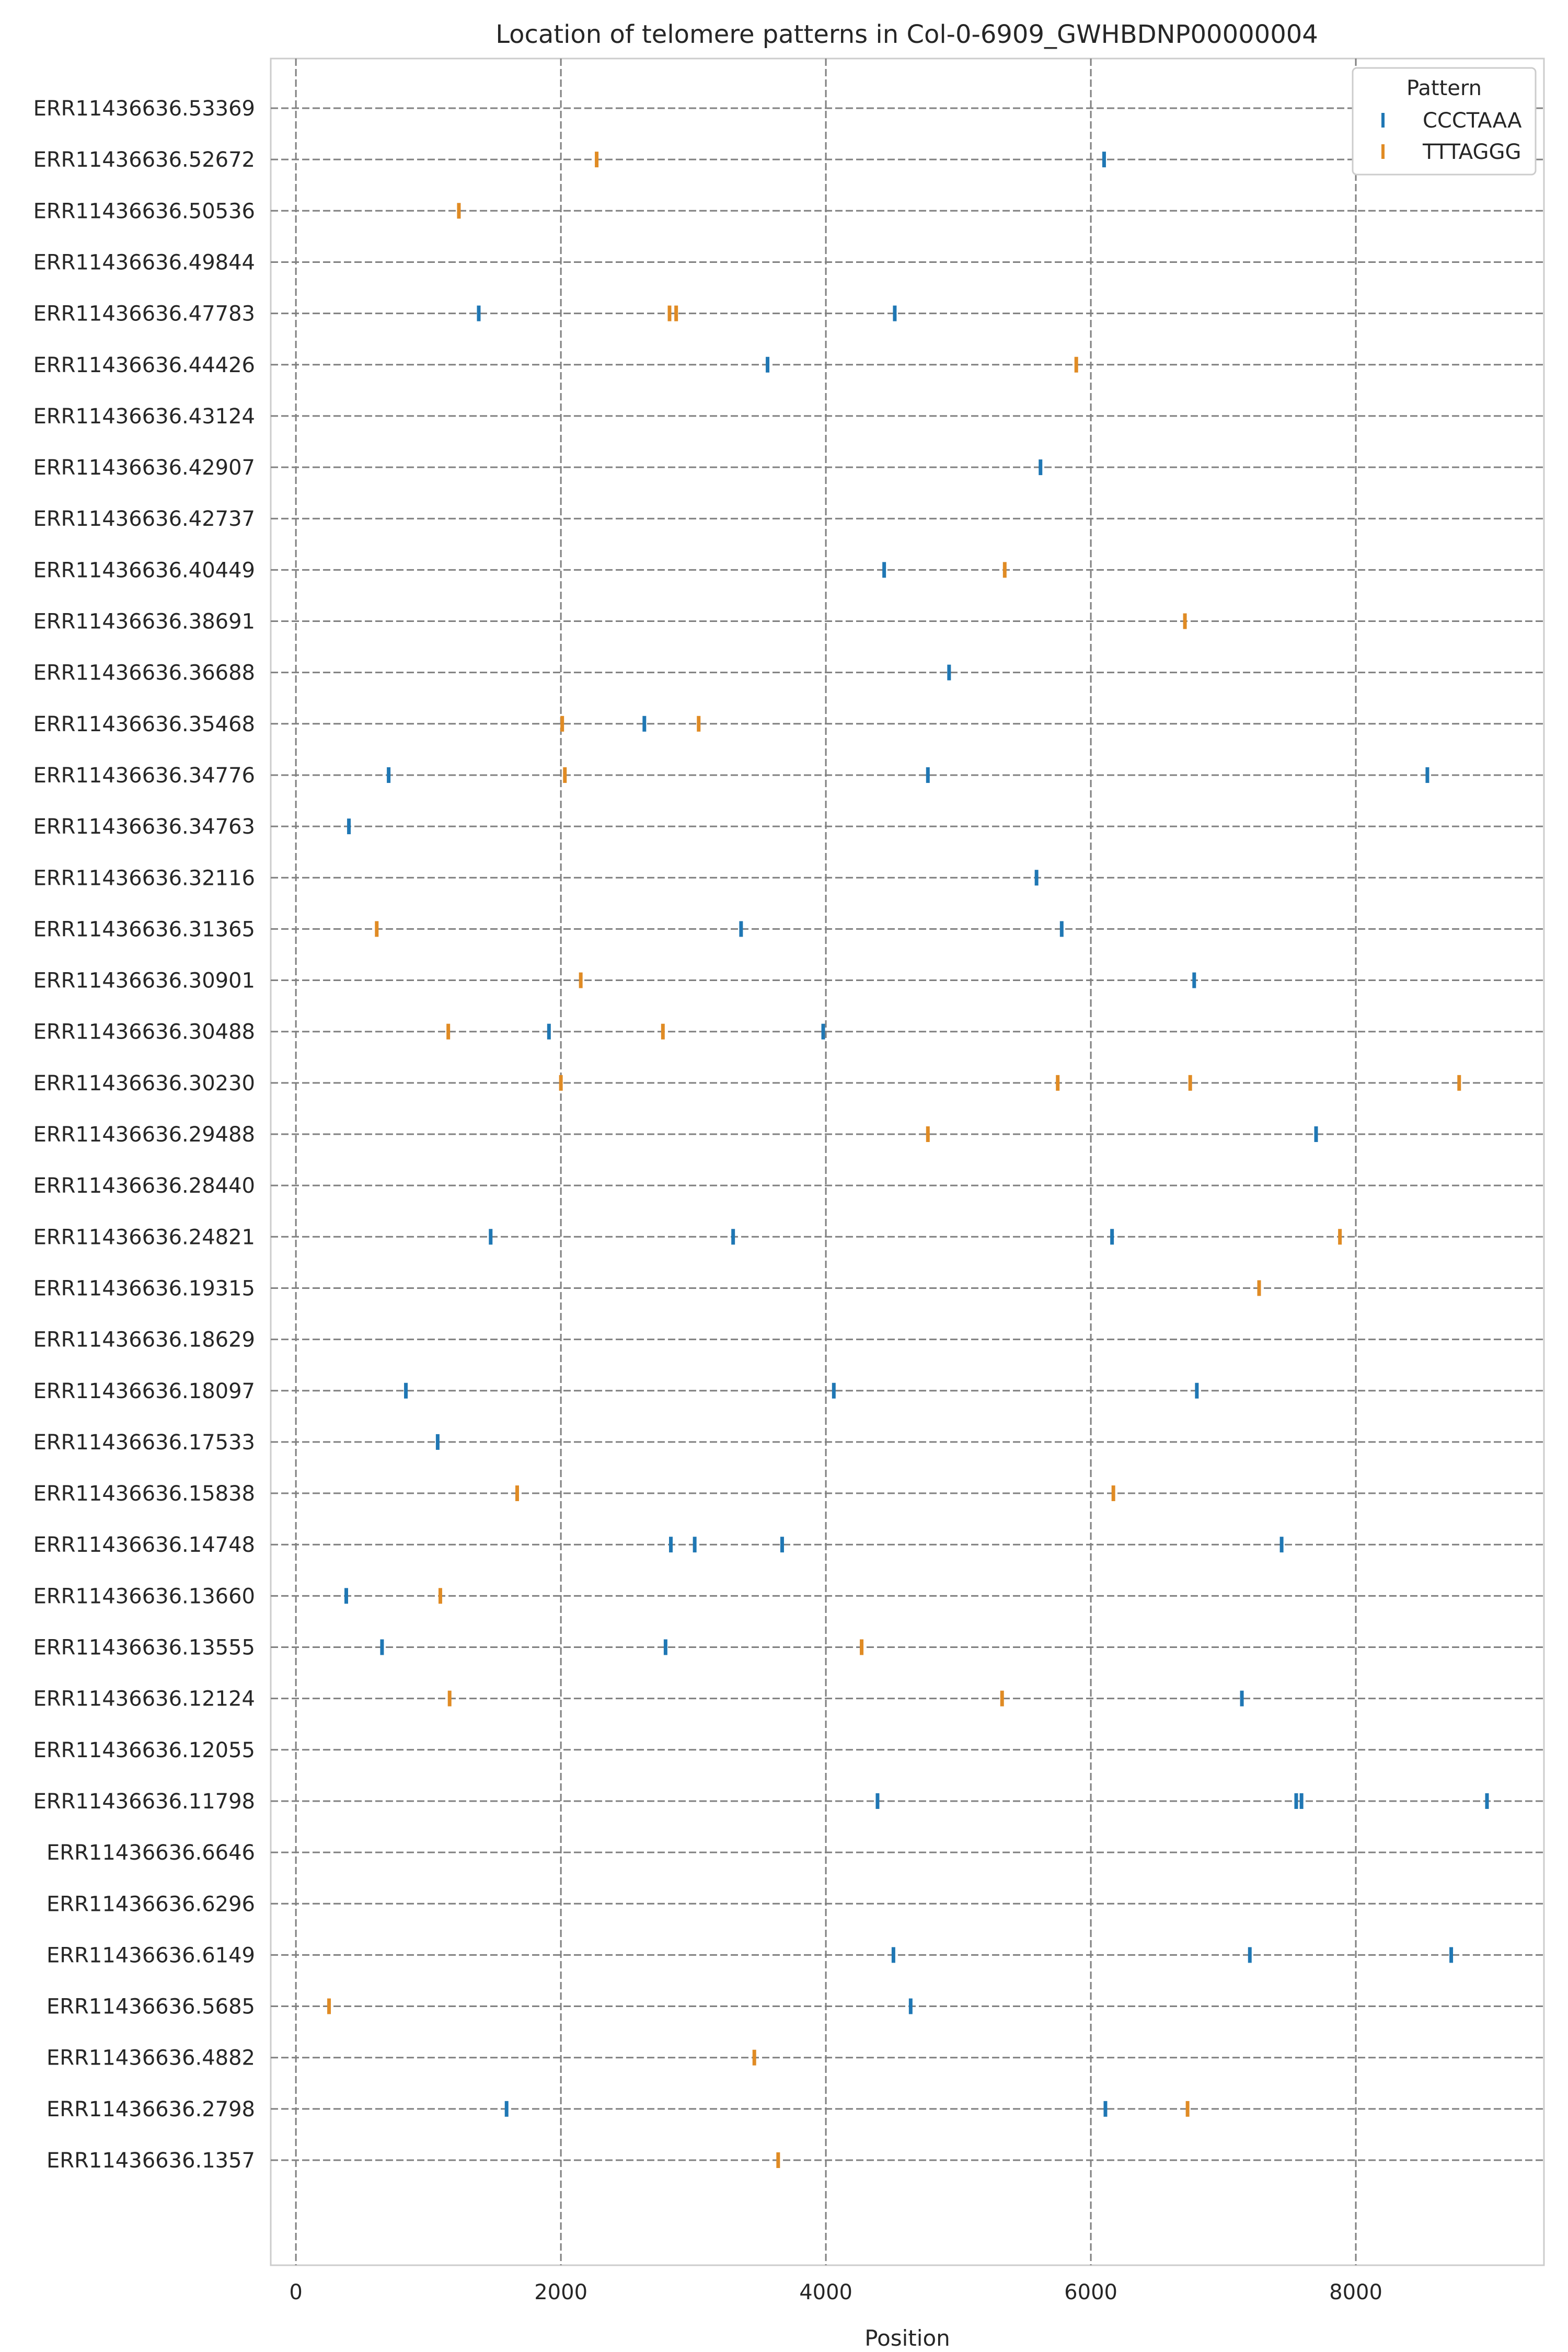 The image size is (1568, 2352). What do you see at coordinates (144, 622) in the screenshot?
I see `y-tick-label: ERR11436636.38691` at bounding box center [144, 622].